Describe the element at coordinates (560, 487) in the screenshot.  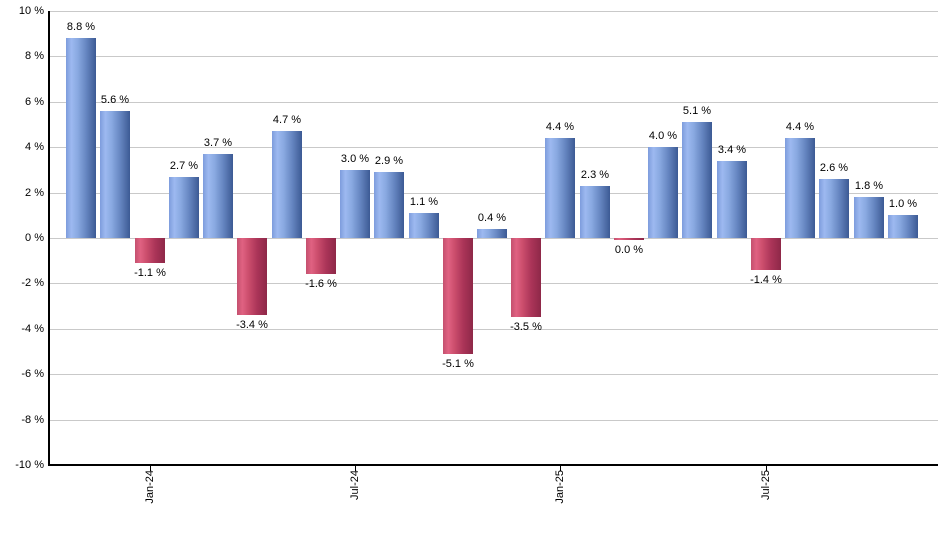
I see `x-tick-label: Jan-25` at that location.